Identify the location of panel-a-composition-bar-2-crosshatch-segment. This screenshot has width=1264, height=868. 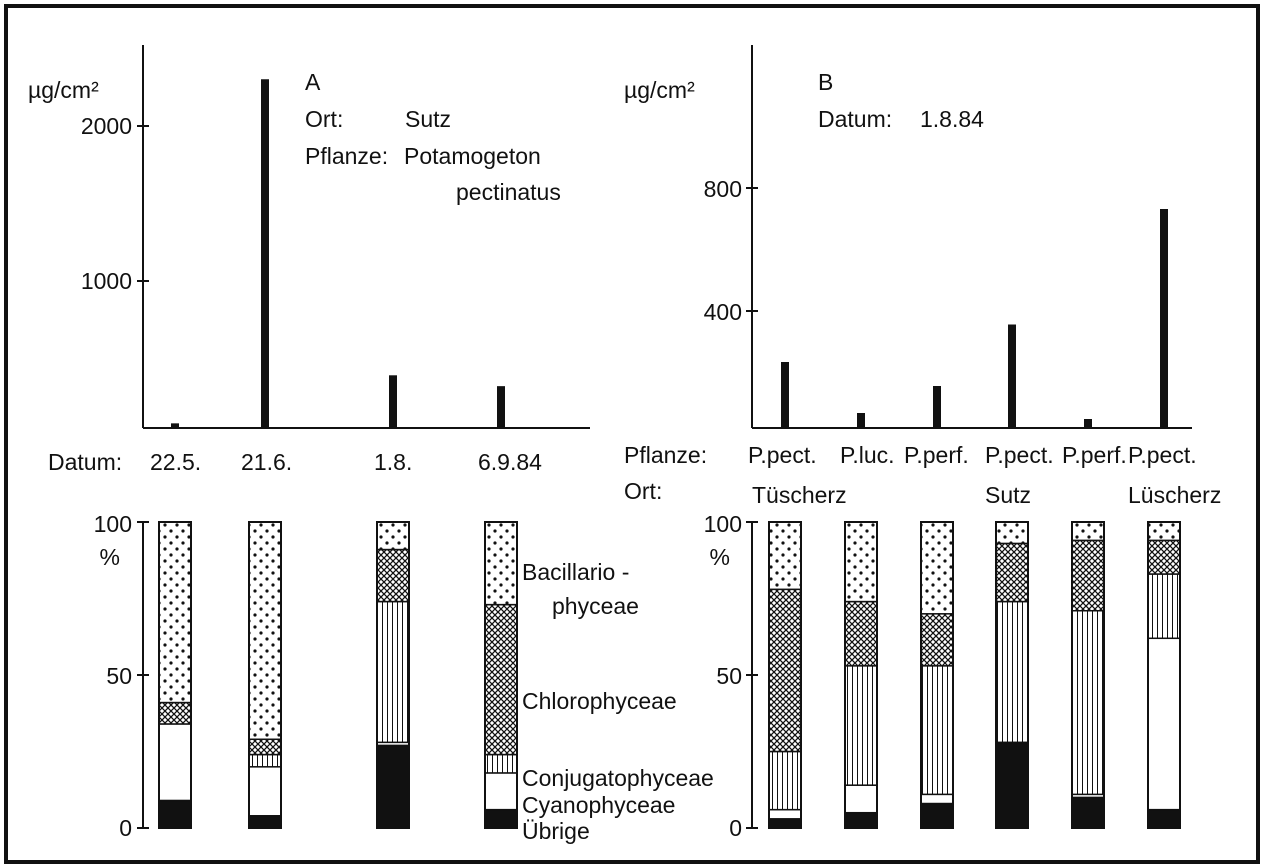
(265, 747).